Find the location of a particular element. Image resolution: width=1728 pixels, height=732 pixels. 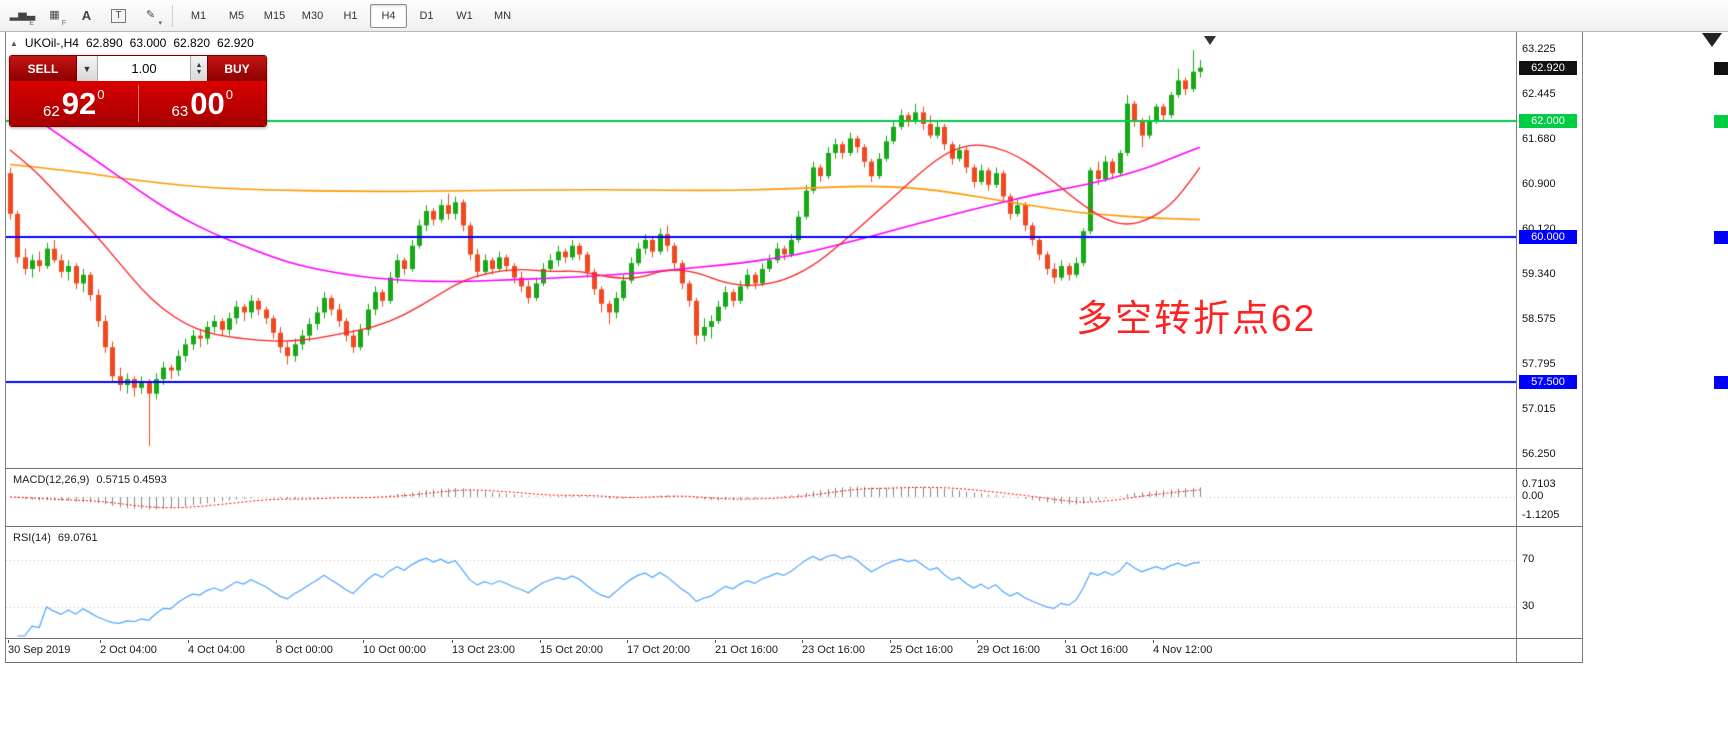

chart-tool-e-button: ▂▅▃ E is located at coordinates (22, 16).